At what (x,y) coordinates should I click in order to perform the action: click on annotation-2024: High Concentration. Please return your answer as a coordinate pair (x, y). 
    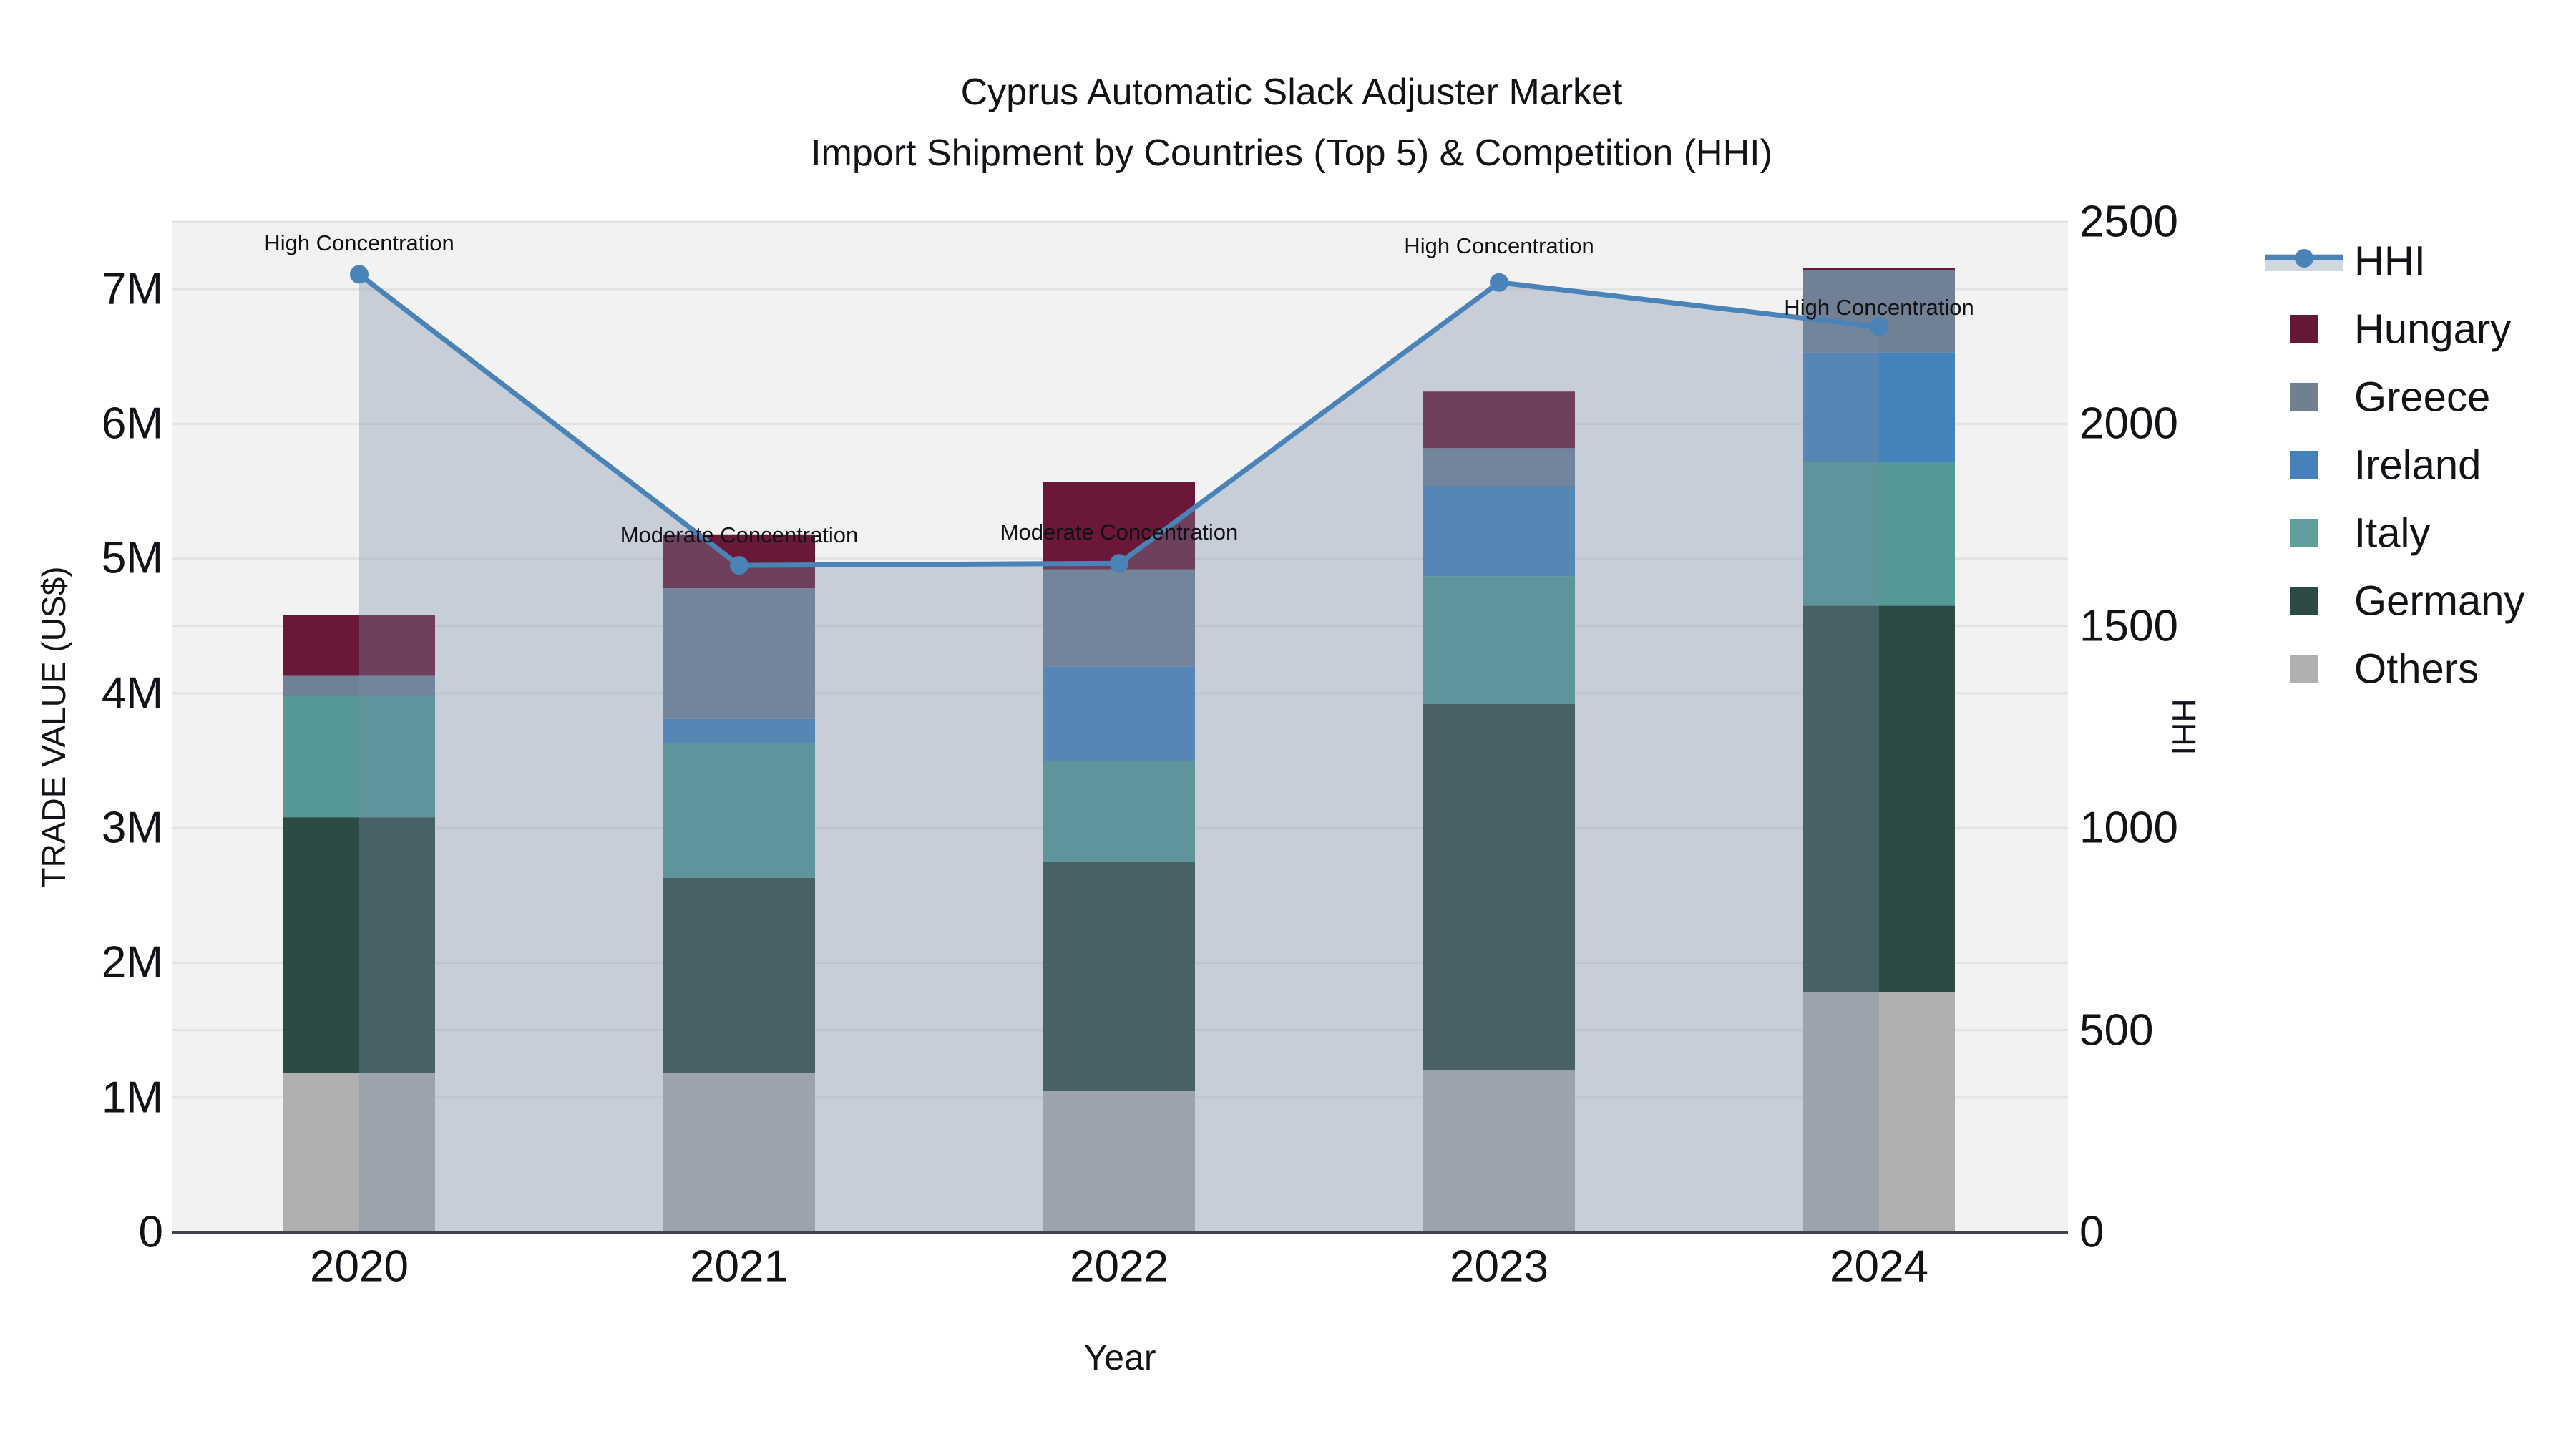
    Looking at the image, I should click on (1879, 307).